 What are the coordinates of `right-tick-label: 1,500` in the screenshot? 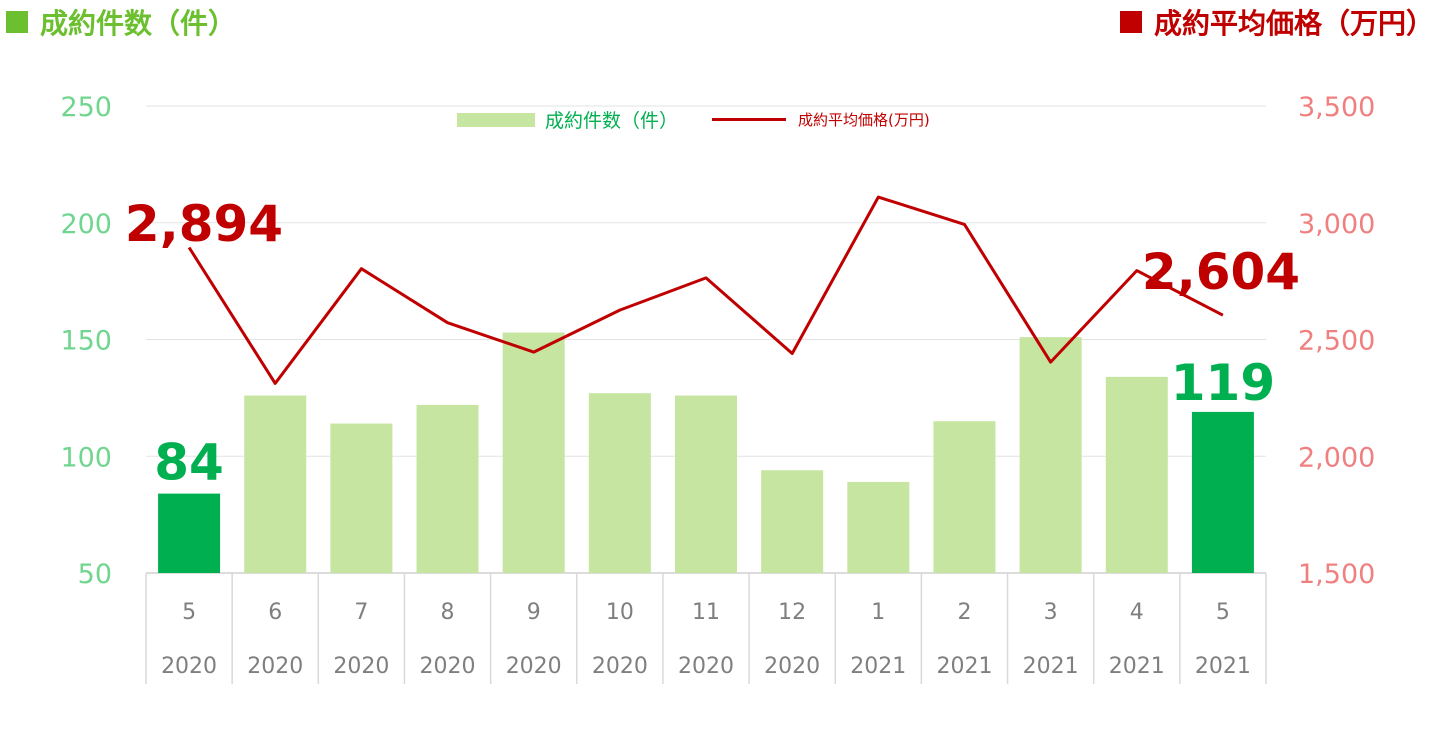 It's located at (1336, 574).